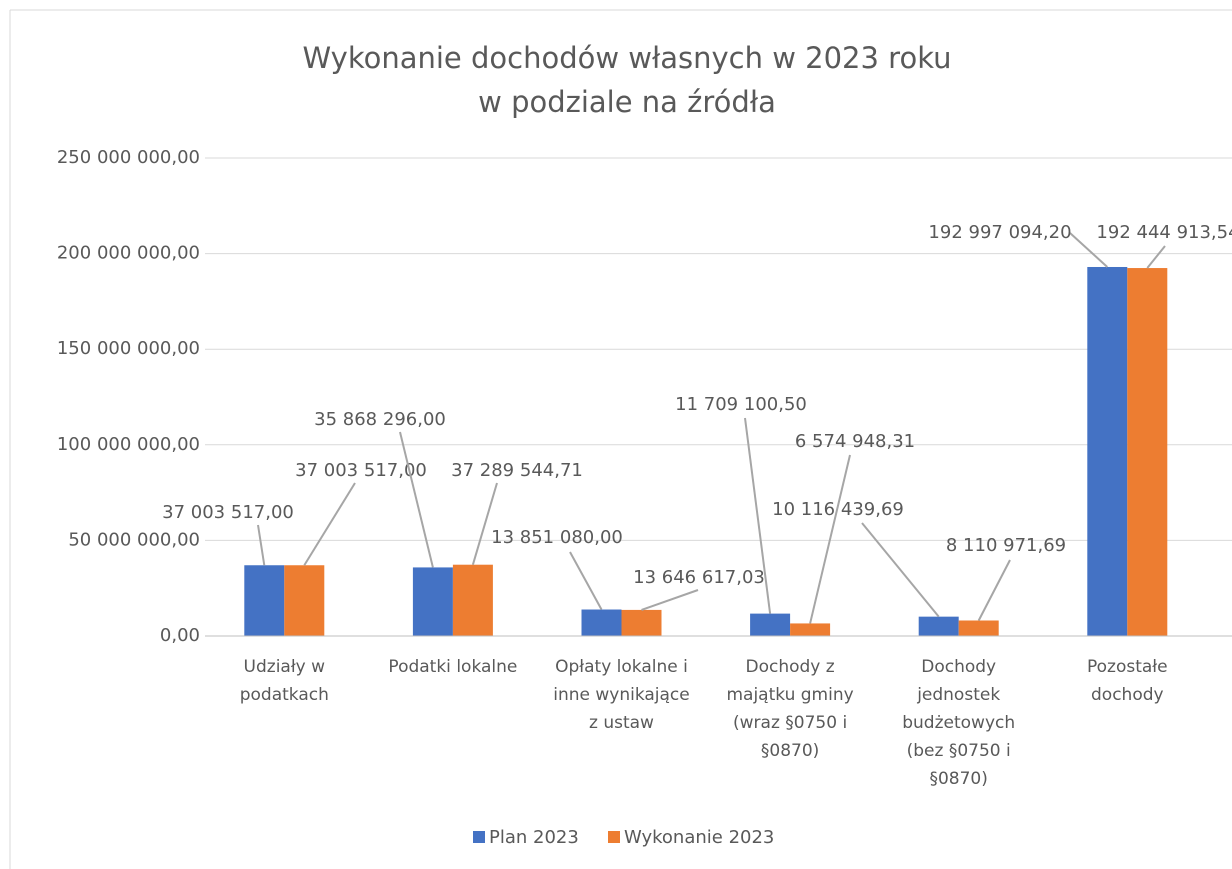 The width and height of the screenshot is (1232, 869). I want to click on data-label: 10 116 439,69, so click(838, 509).